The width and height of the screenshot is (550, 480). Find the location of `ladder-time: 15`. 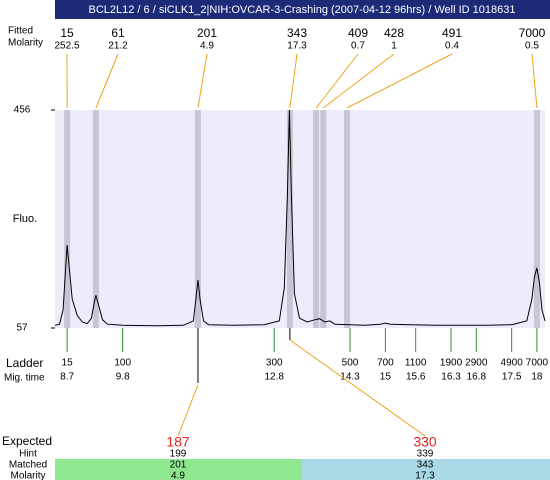

ladder-time: 15 is located at coordinates (386, 377).